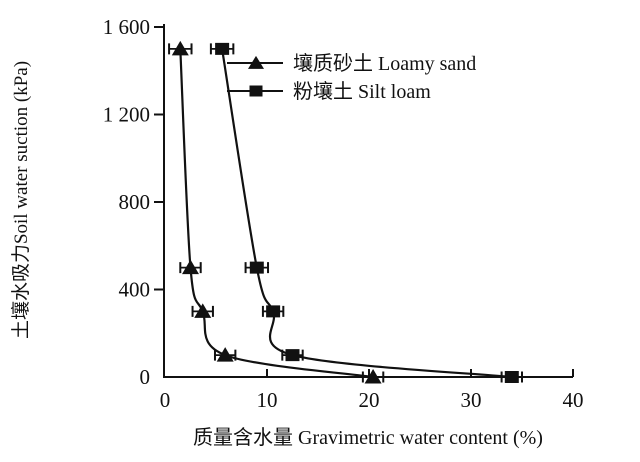  Describe the element at coordinates (368, 437) in the screenshot. I see `x-axis-title: 质量含水量 Gravimetric water content (%)` at that location.